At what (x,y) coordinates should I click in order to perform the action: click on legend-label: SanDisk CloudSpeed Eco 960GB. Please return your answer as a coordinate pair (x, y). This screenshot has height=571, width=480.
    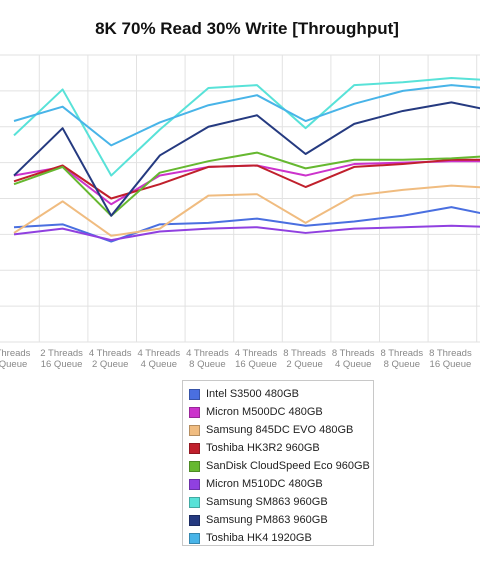
    Looking at the image, I should click on (288, 466).